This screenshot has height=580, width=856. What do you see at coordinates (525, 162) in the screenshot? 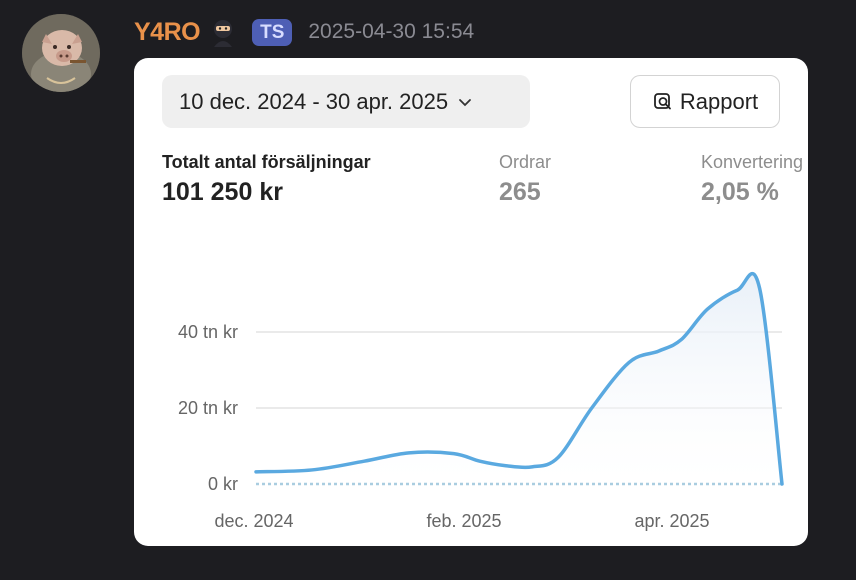
I see `metric-label: Ordrar` at bounding box center [525, 162].